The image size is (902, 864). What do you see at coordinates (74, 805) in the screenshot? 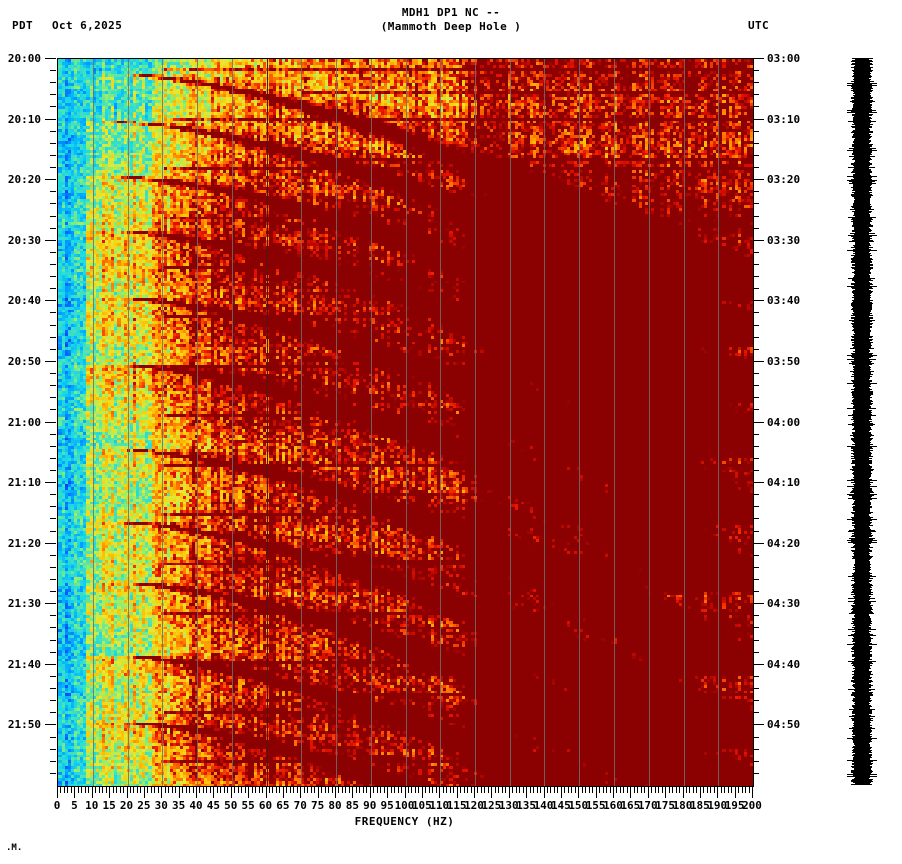
I see `axis-frequency-label: 5` at bounding box center [74, 805].